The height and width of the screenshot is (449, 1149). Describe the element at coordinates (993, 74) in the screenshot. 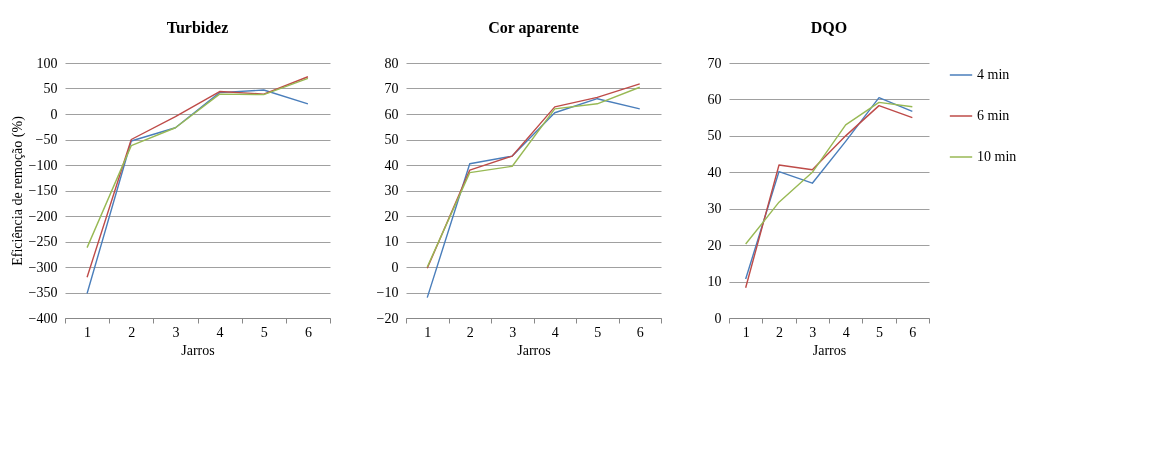

I see `legend-label: 4 min` at that location.